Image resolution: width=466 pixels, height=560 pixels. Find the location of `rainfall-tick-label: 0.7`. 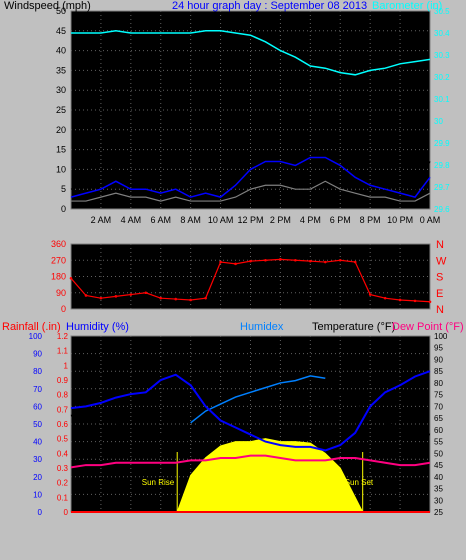

rainfall-tick-label: 0.7 is located at coordinates (63, 409).